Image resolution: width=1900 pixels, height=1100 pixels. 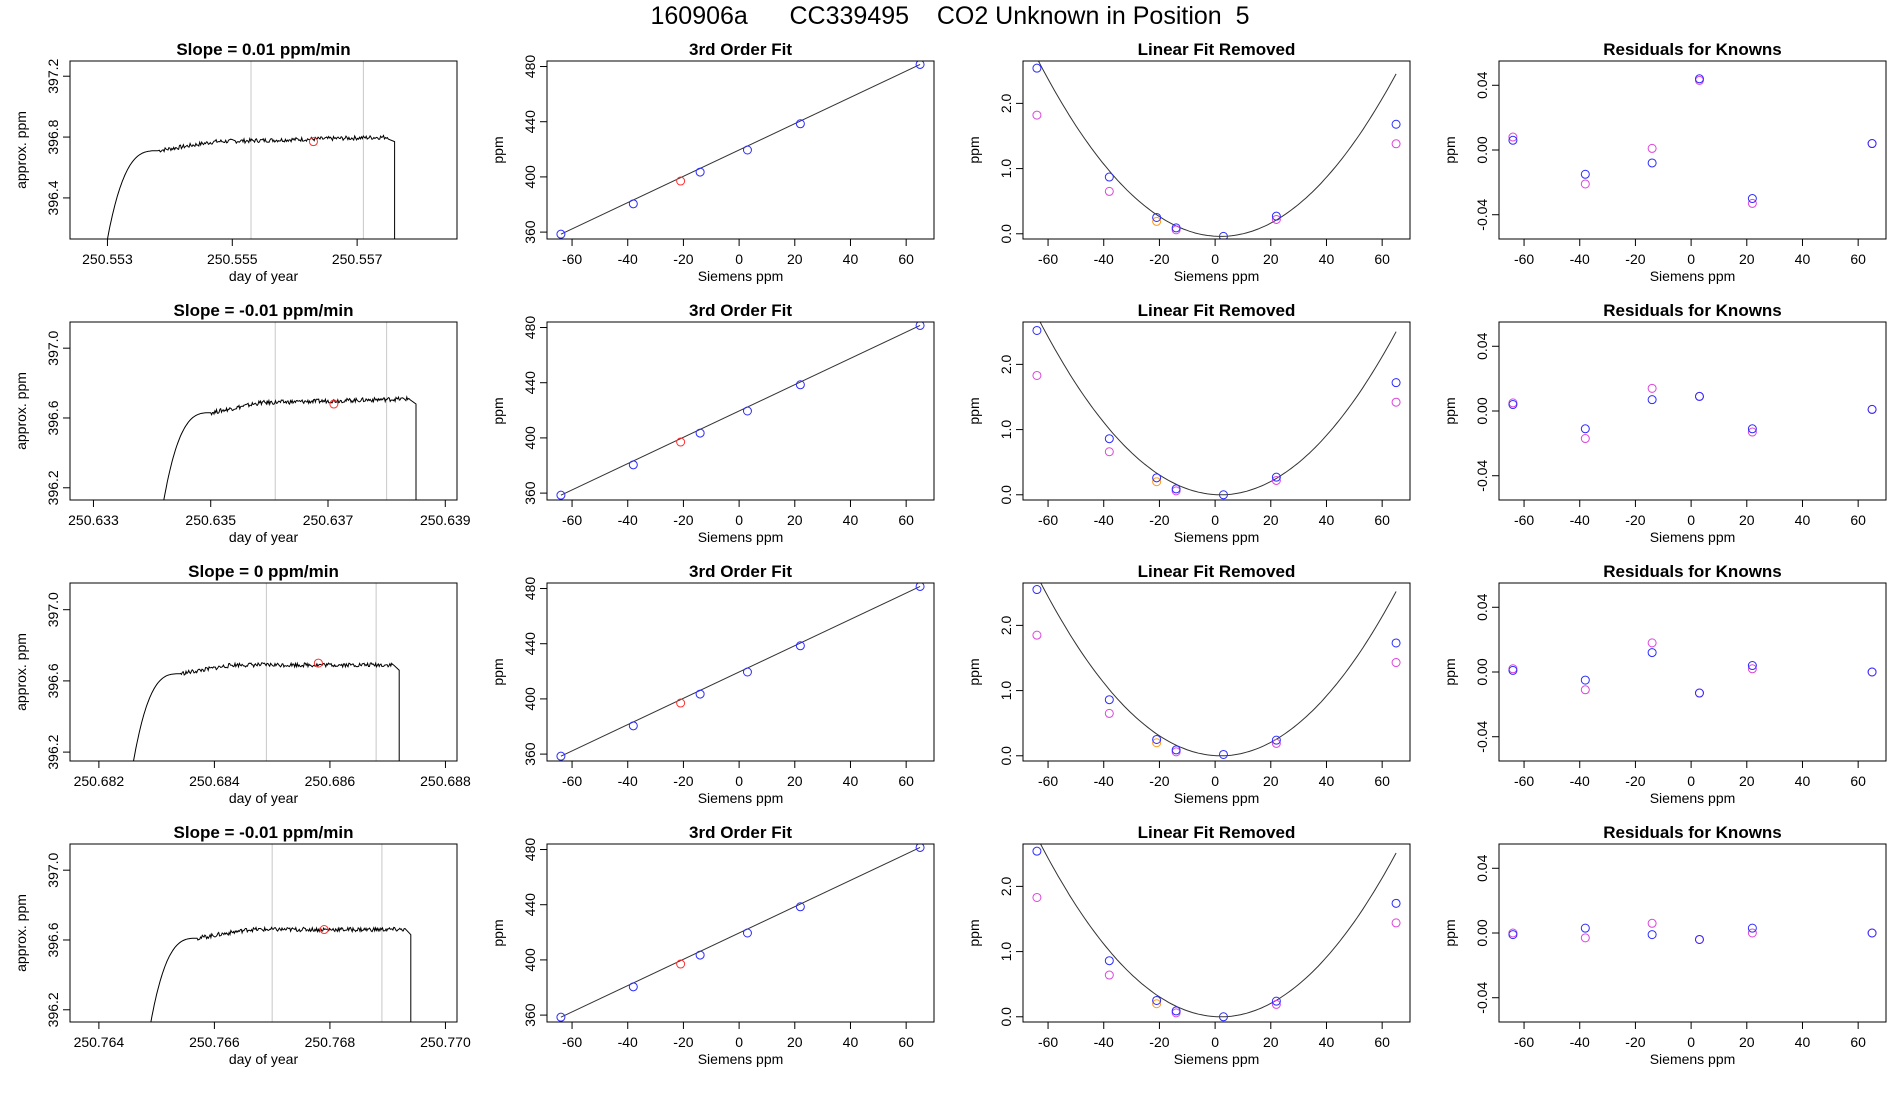 What do you see at coordinates (530, 589) in the screenshot?
I see `y-tick-label: 480` at bounding box center [530, 589].